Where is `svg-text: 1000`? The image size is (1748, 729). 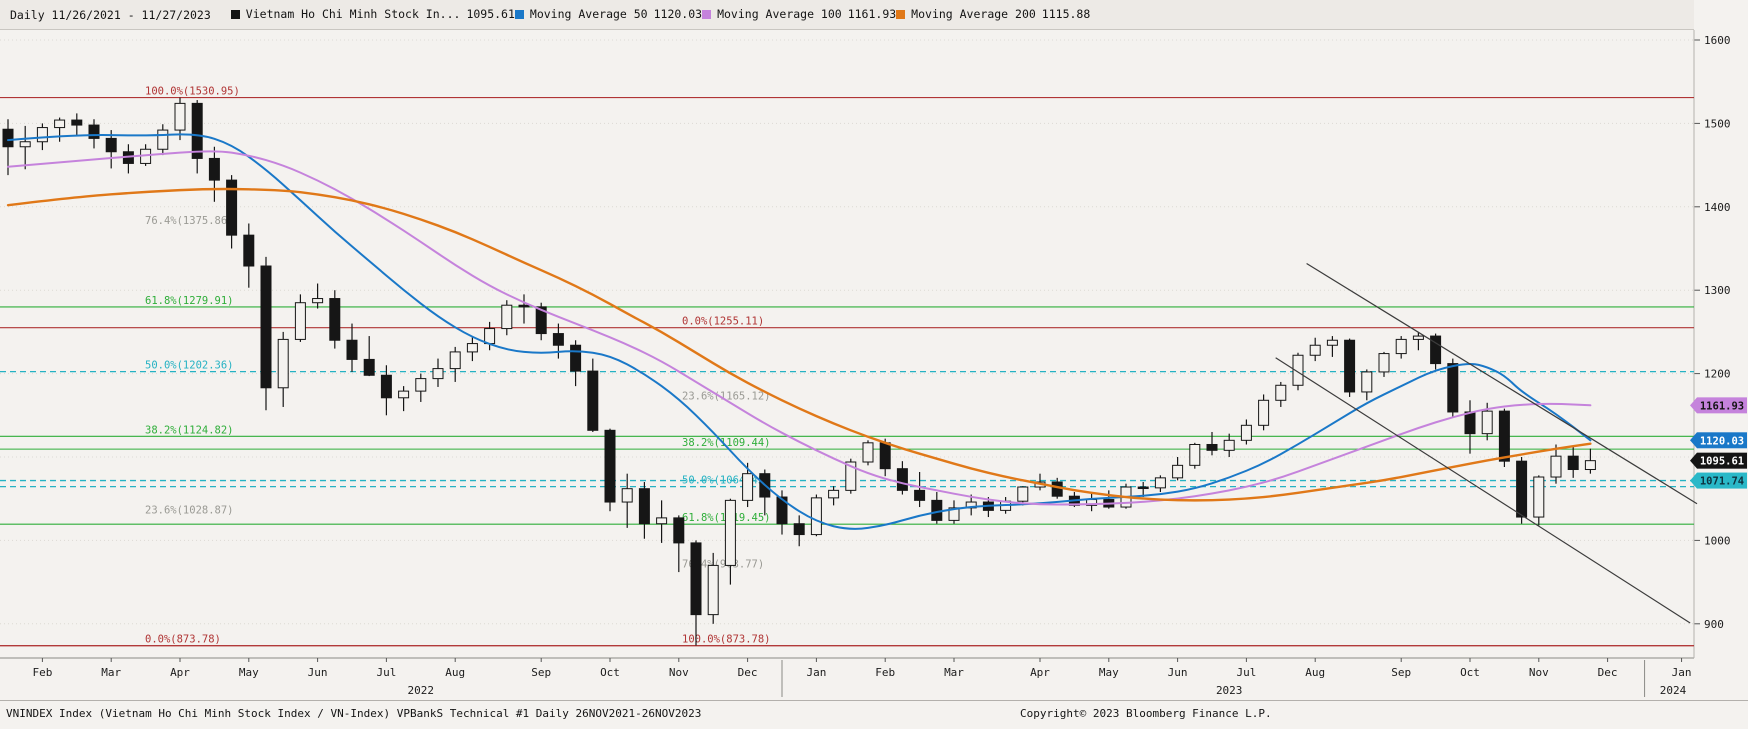 svg-text: 1000 is located at coordinates (1717, 540).